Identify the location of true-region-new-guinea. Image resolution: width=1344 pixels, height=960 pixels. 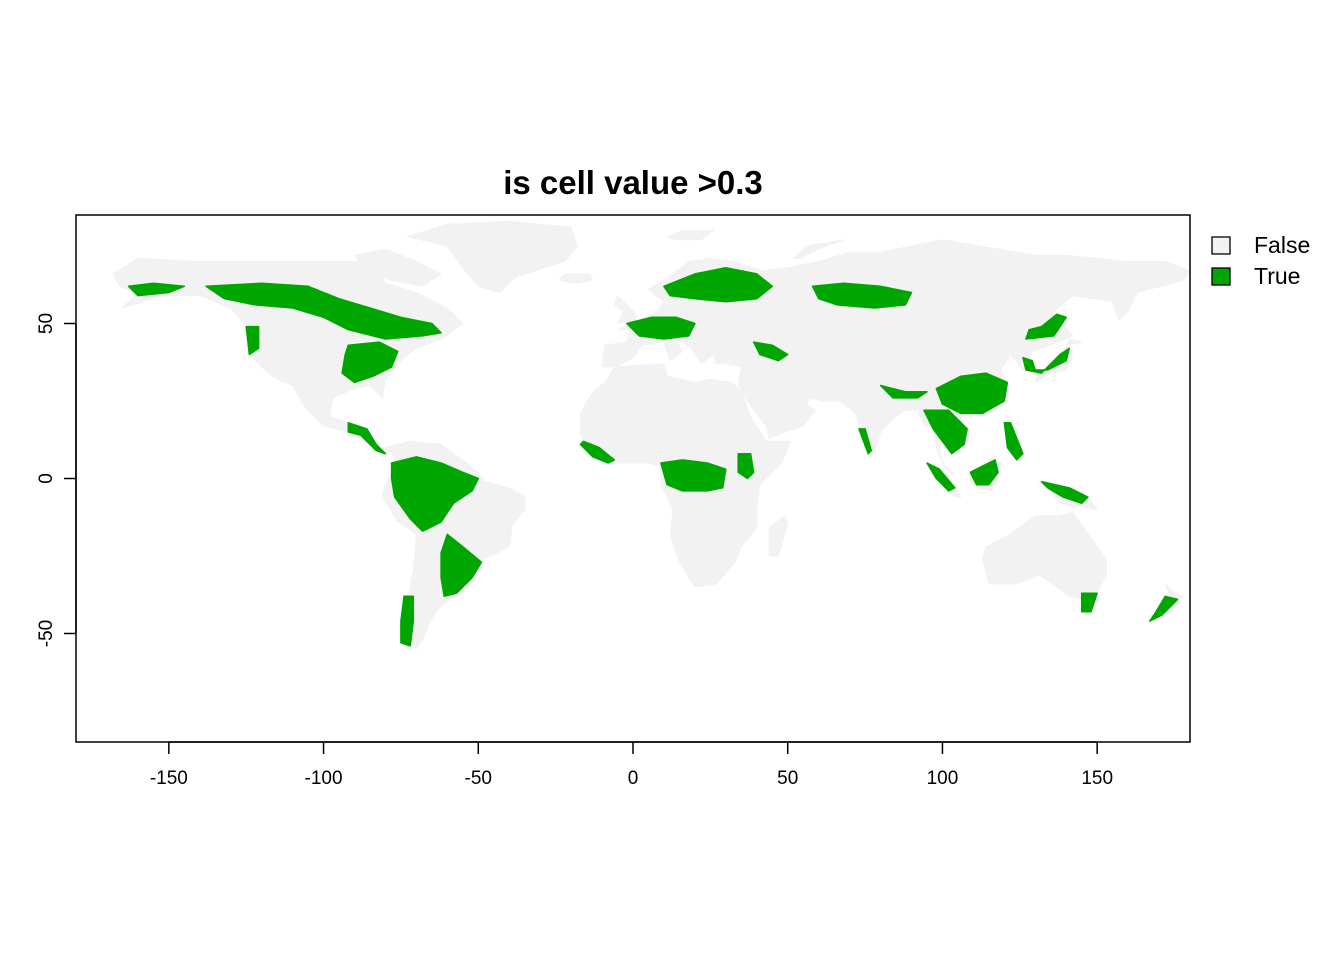
(1064, 492).